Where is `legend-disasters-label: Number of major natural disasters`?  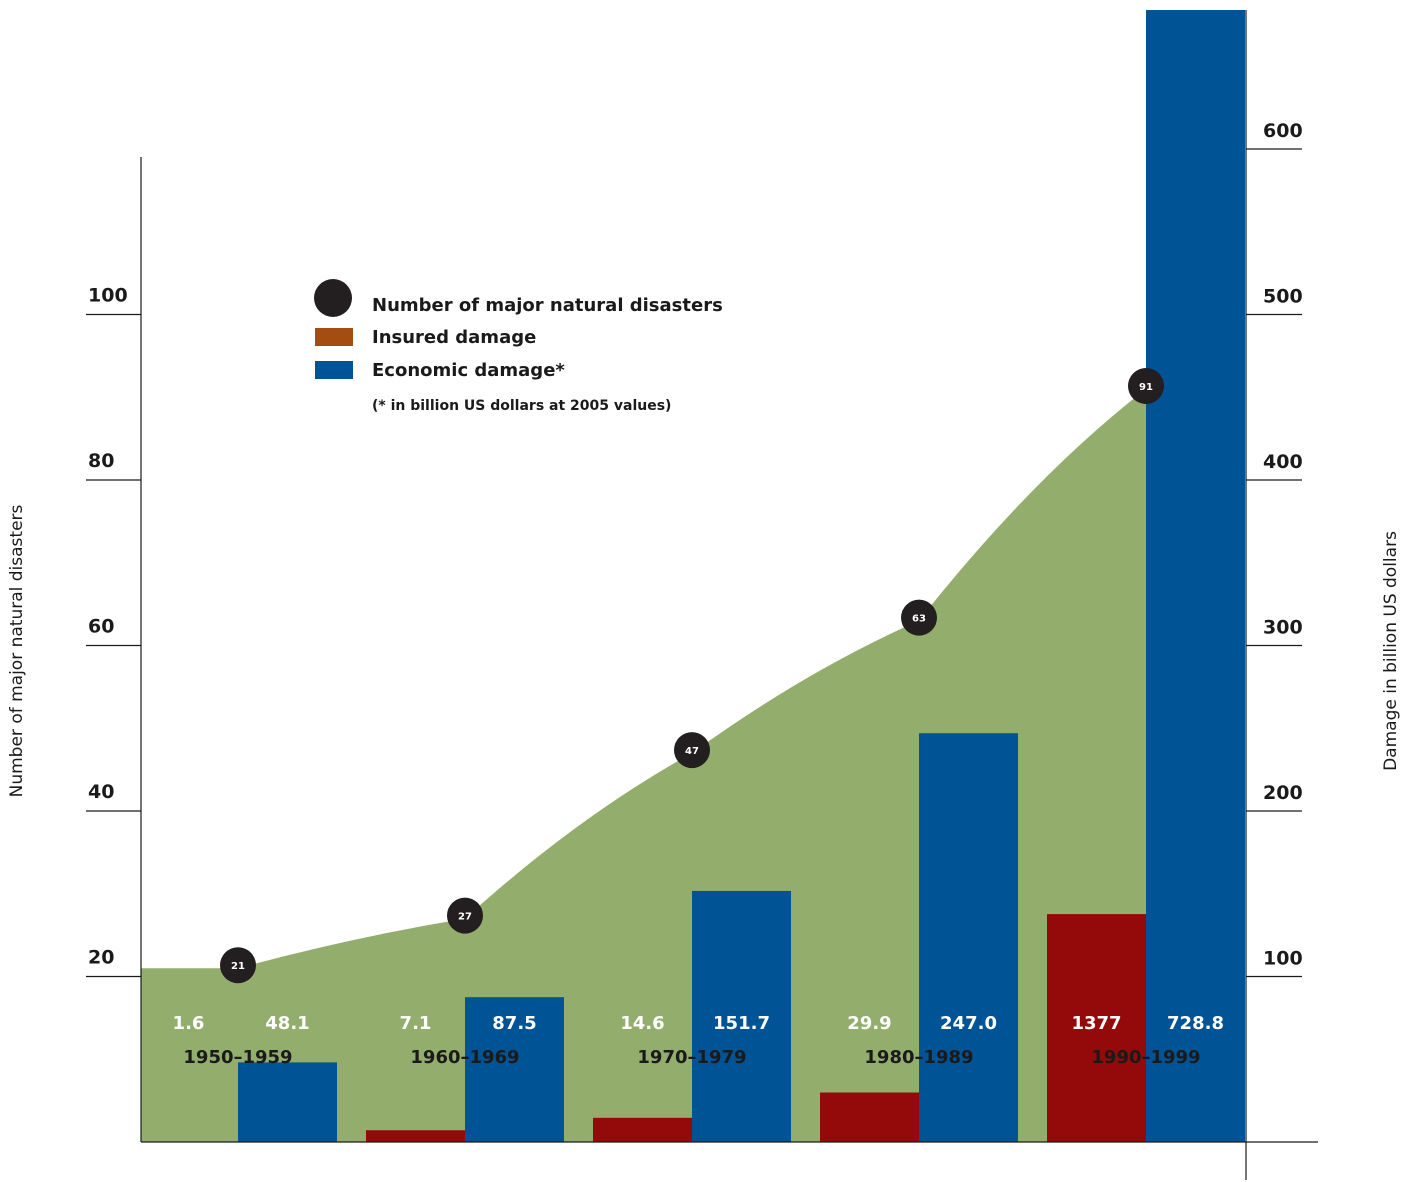 legend-disasters-label: Number of major natural disasters is located at coordinates (547, 305).